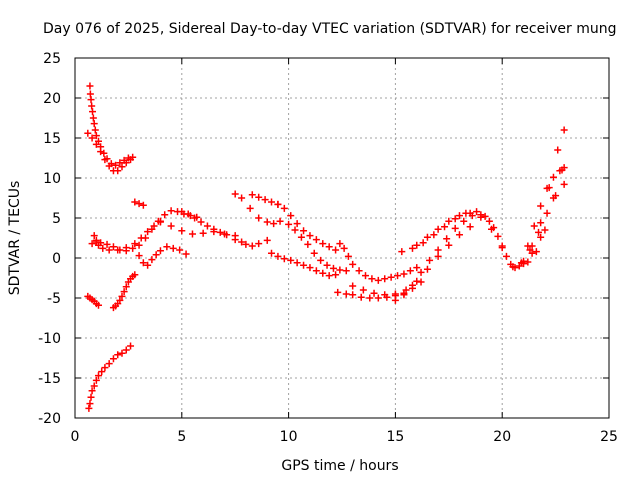 The width and height of the screenshot is (640, 480). I want to click on y-tick-label: -10, so click(49, 339).